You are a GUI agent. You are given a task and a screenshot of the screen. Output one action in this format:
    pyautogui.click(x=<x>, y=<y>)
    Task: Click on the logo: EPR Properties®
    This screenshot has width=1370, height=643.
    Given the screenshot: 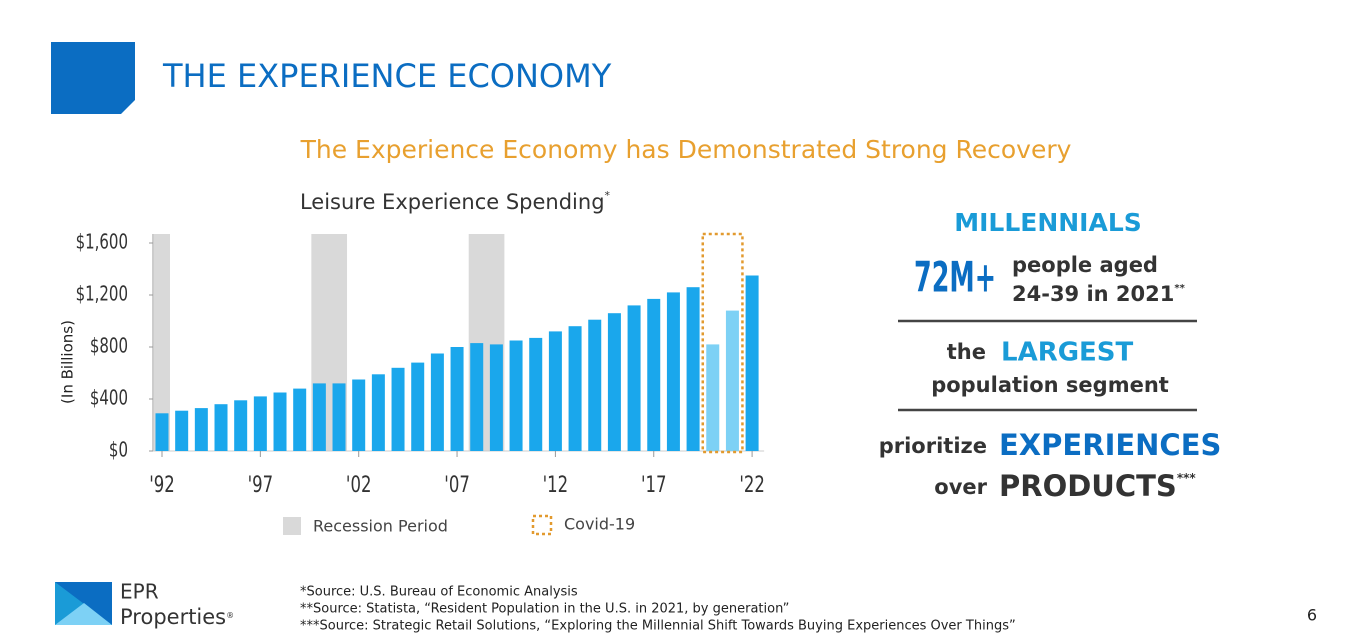 What is the action you would take?
    pyautogui.click(x=144, y=604)
    